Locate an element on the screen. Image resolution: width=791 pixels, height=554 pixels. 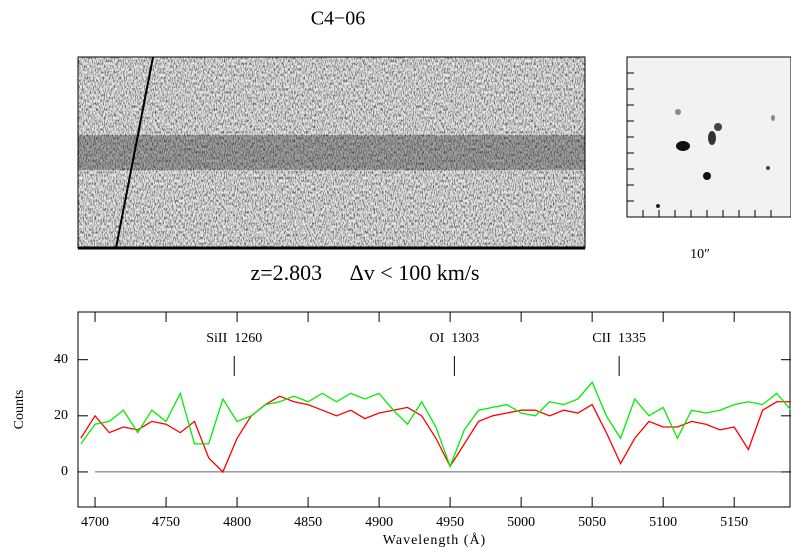
redshift-label: z=2.803 Δv < 100 km/s is located at coordinates (364, 272).